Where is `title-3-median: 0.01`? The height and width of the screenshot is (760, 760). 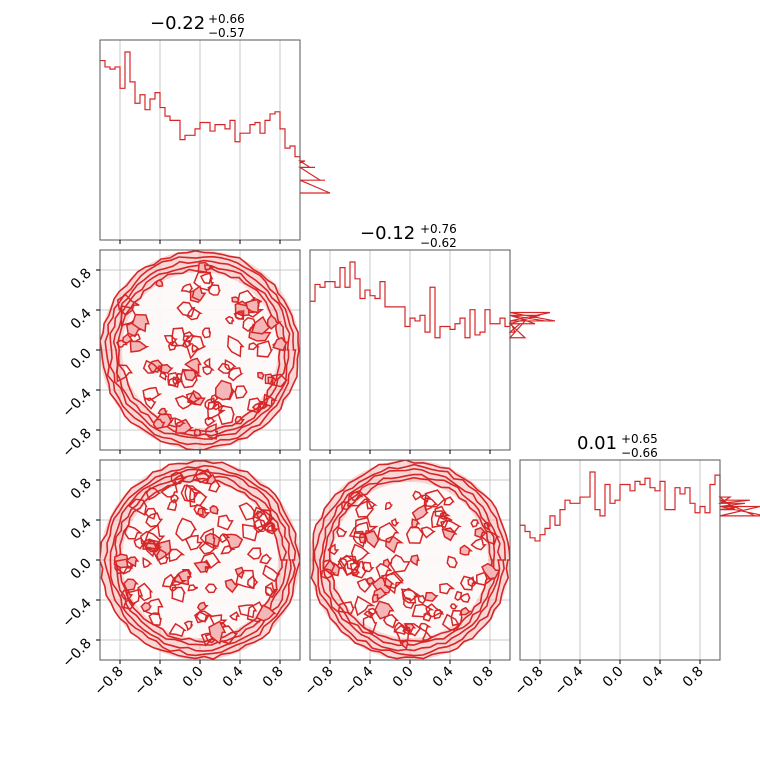
title-3-median: 0.01 is located at coordinates (597, 443).